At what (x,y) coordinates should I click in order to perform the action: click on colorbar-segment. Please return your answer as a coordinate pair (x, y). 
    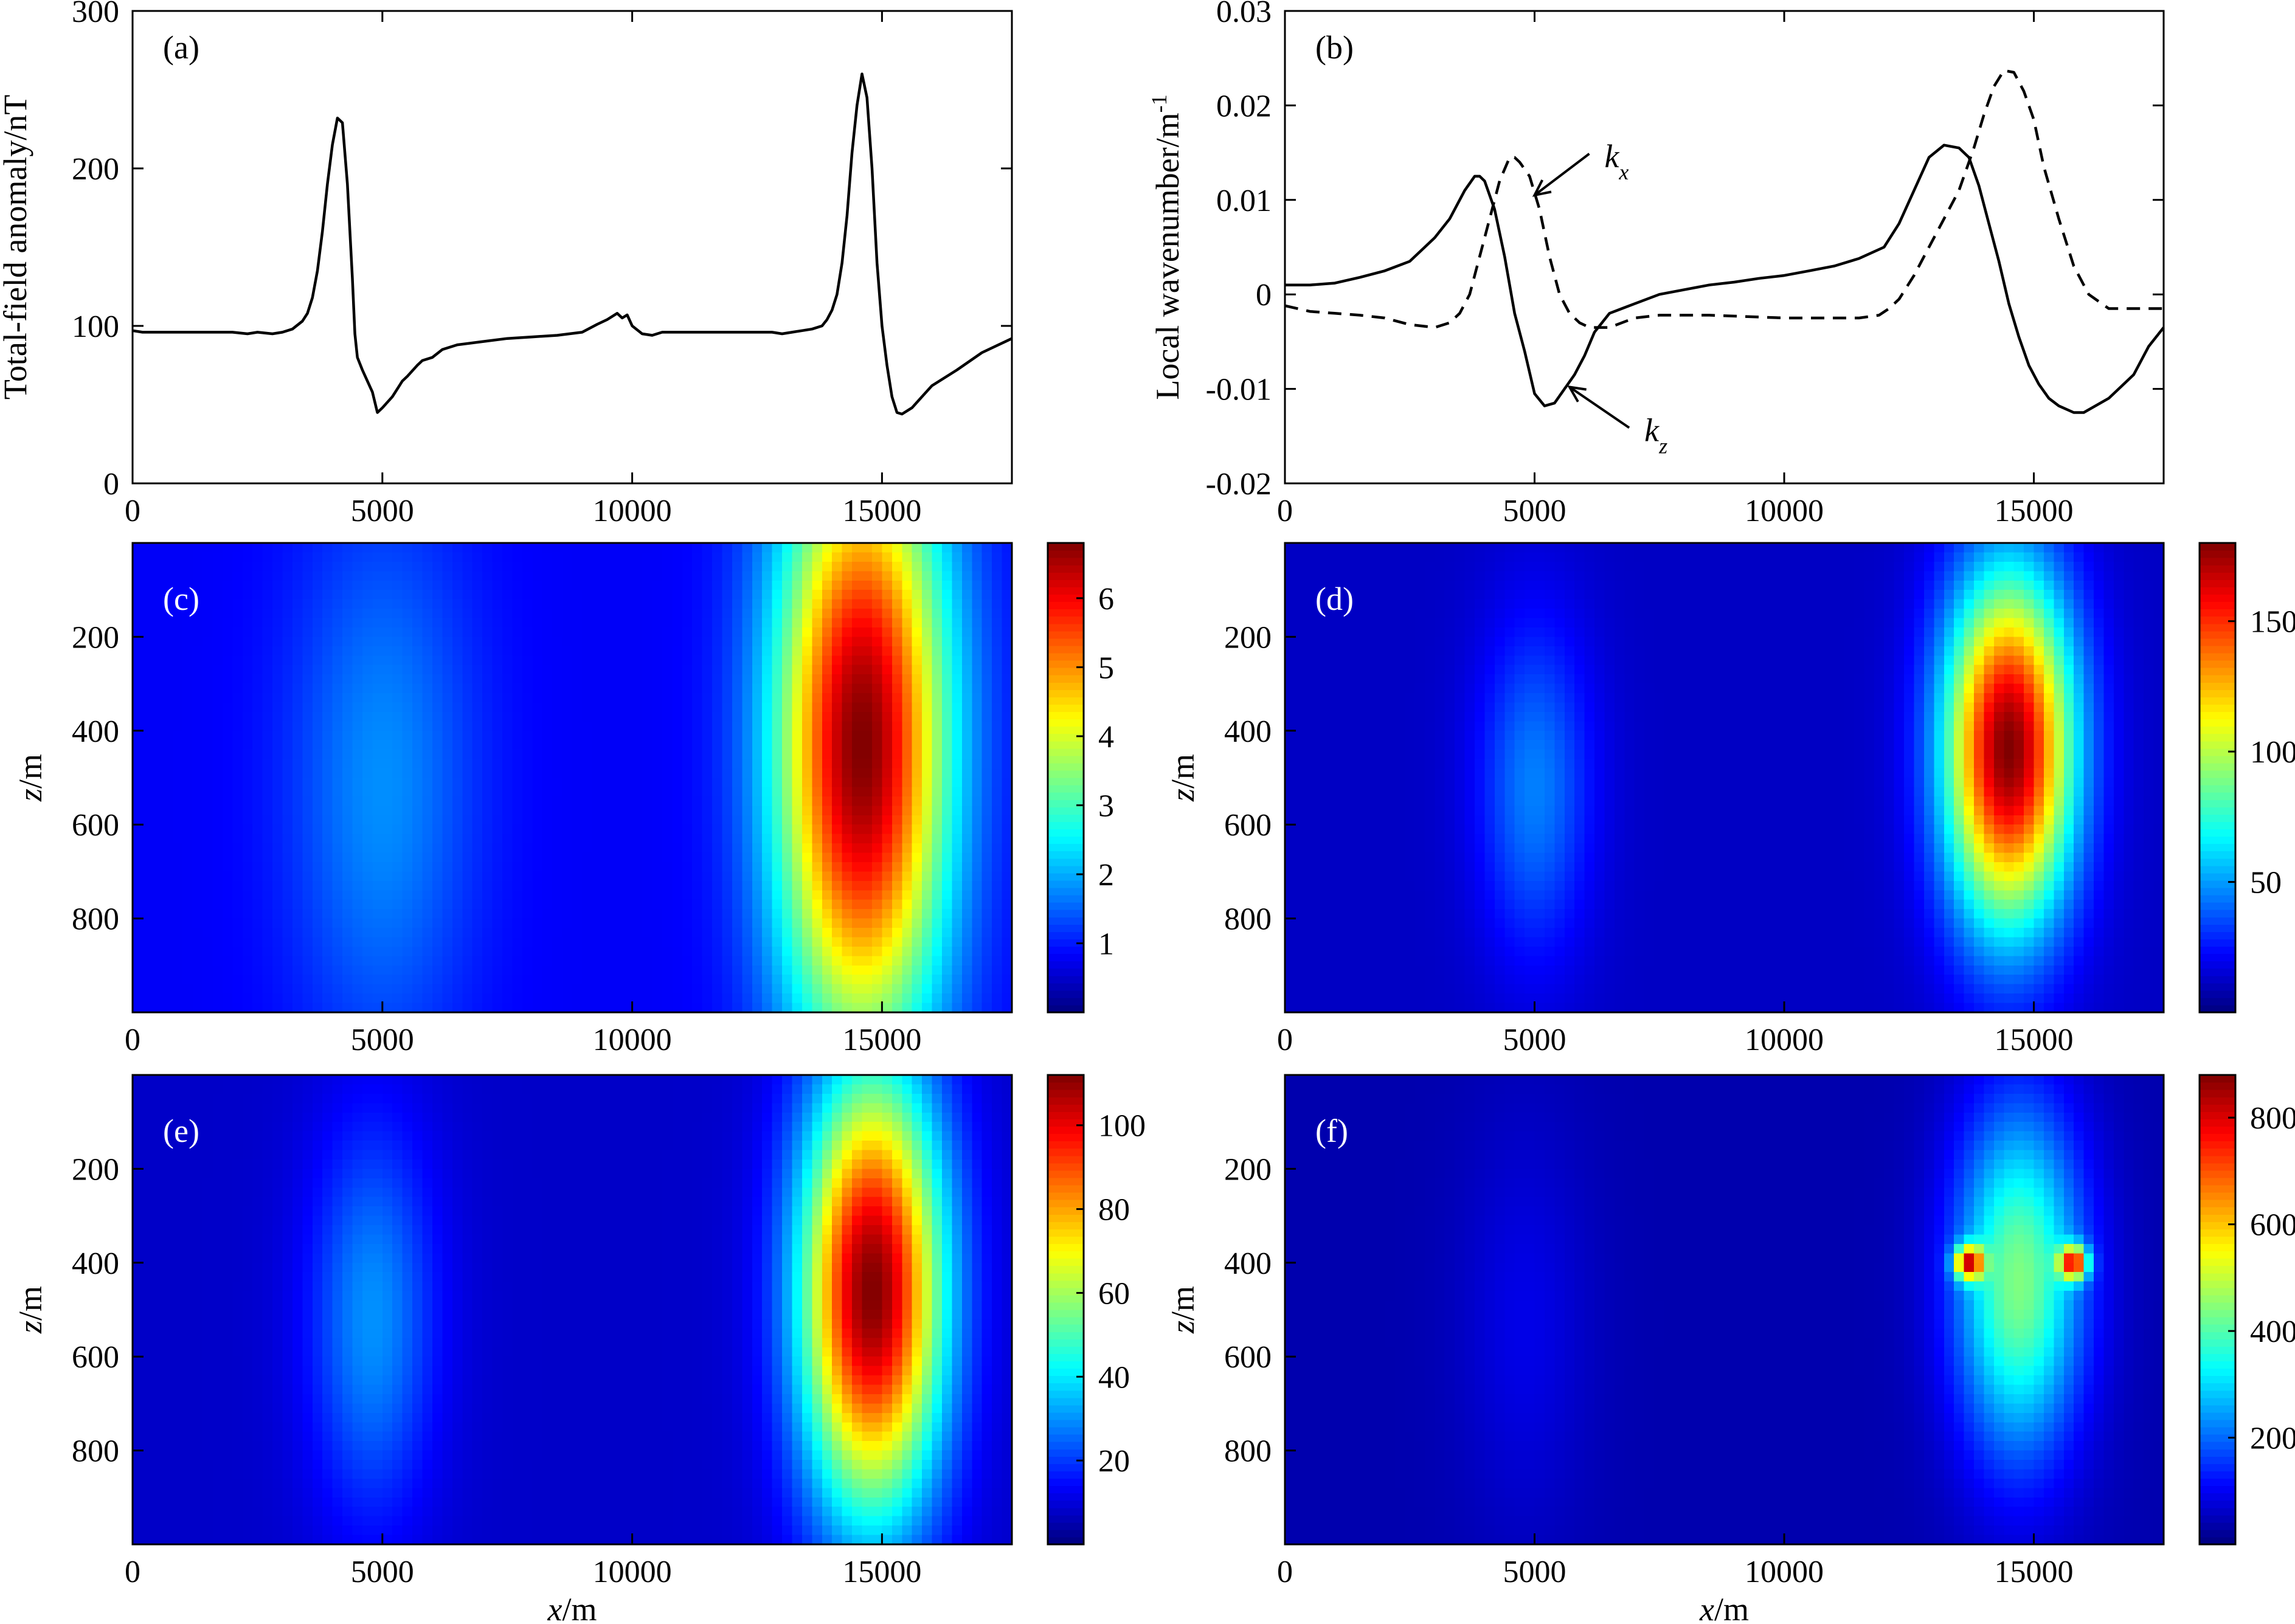
    Looking at the image, I should click on (1066, 796).